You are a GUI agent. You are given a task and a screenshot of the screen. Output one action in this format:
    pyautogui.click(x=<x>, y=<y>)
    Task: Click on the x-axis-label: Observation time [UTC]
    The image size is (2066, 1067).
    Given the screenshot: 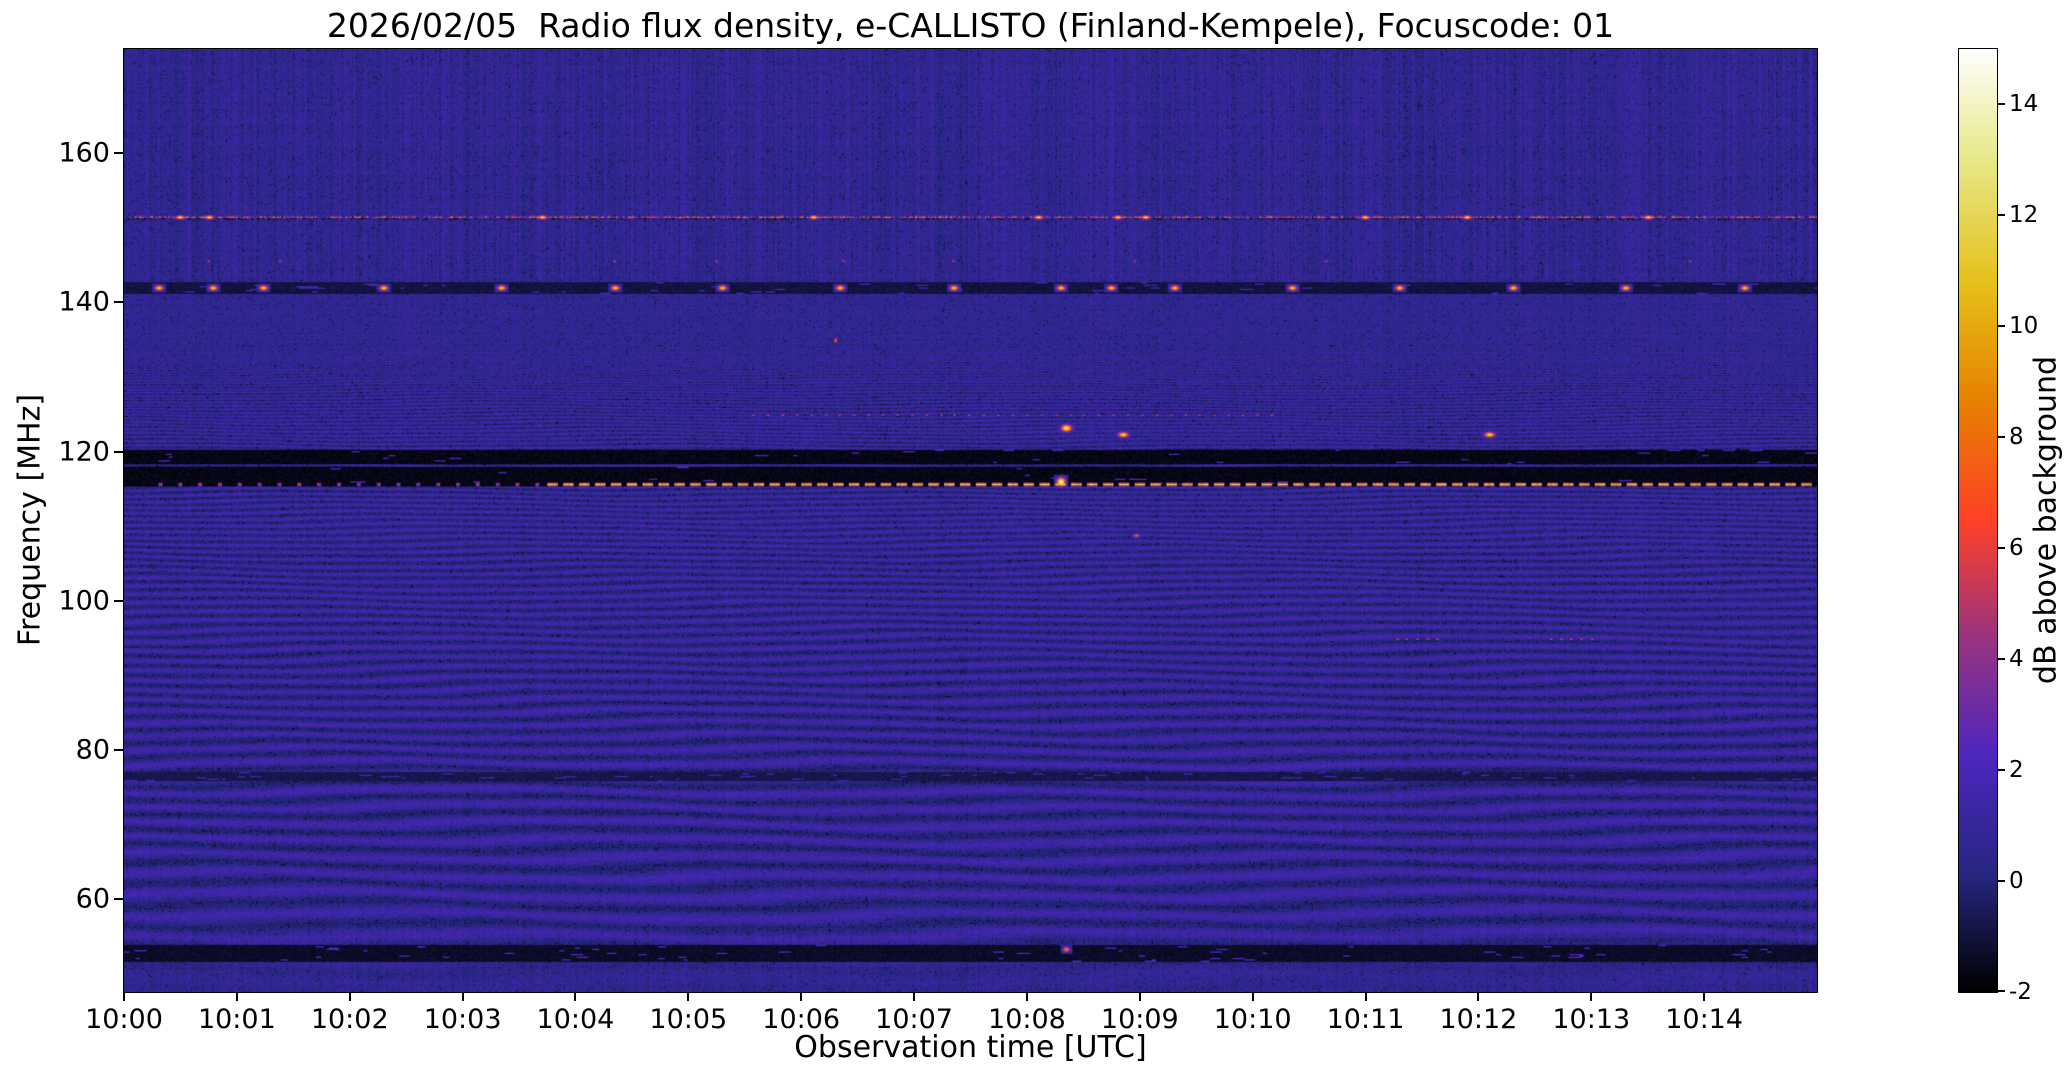 What is the action you would take?
    pyautogui.click(x=970, y=1047)
    